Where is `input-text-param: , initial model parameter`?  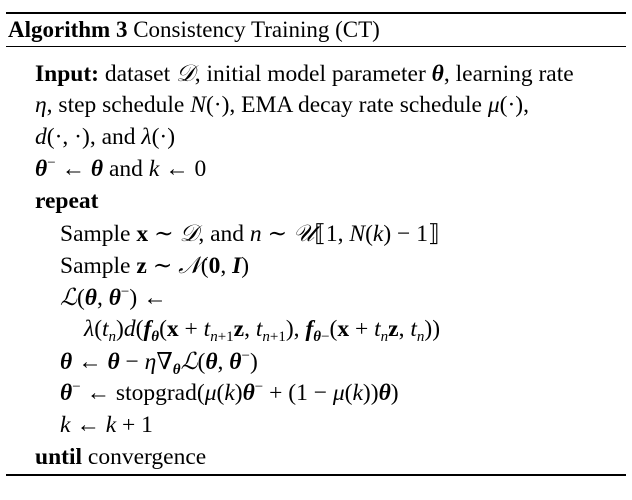 input-text-param: , initial model parameter is located at coordinates (310, 74).